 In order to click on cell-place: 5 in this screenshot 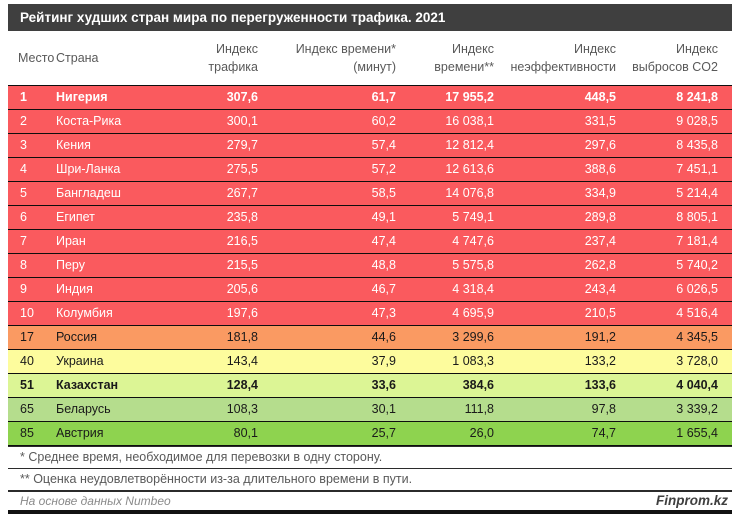, I will do `click(23, 193)`.